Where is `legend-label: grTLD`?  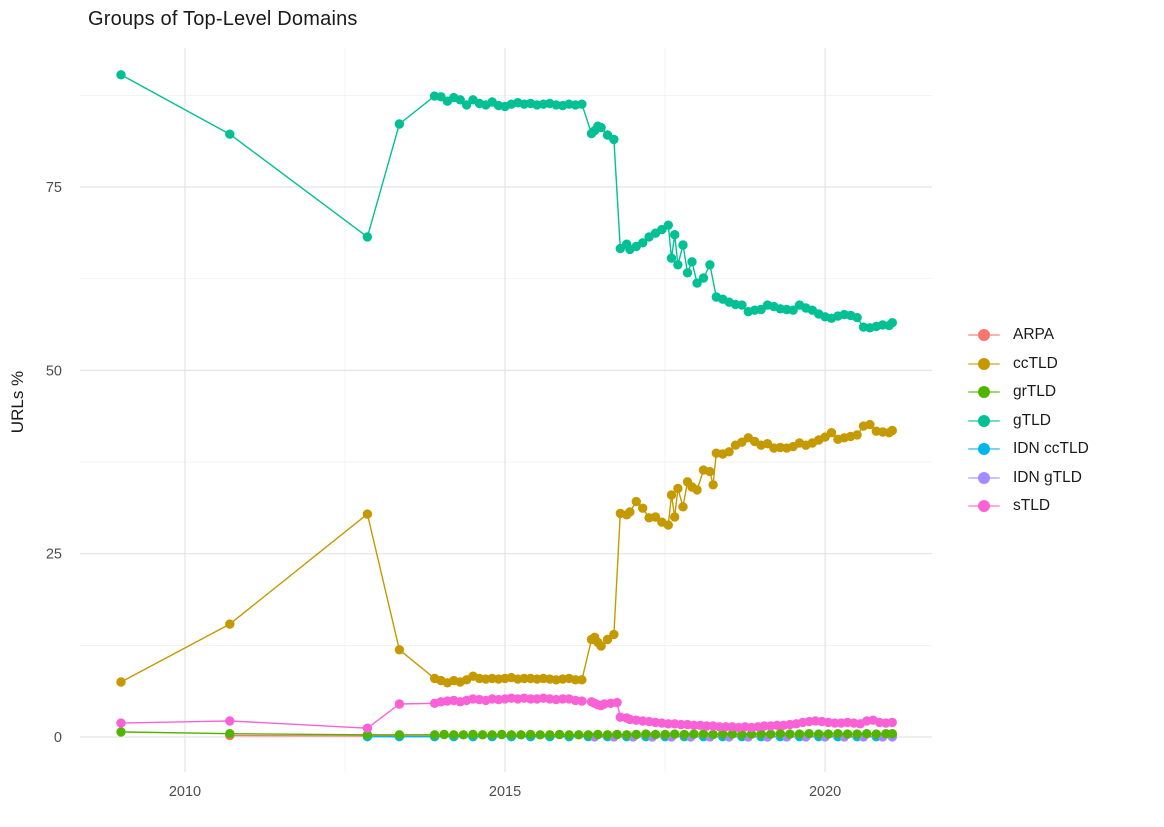 legend-label: grTLD is located at coordinates (1035, 392).